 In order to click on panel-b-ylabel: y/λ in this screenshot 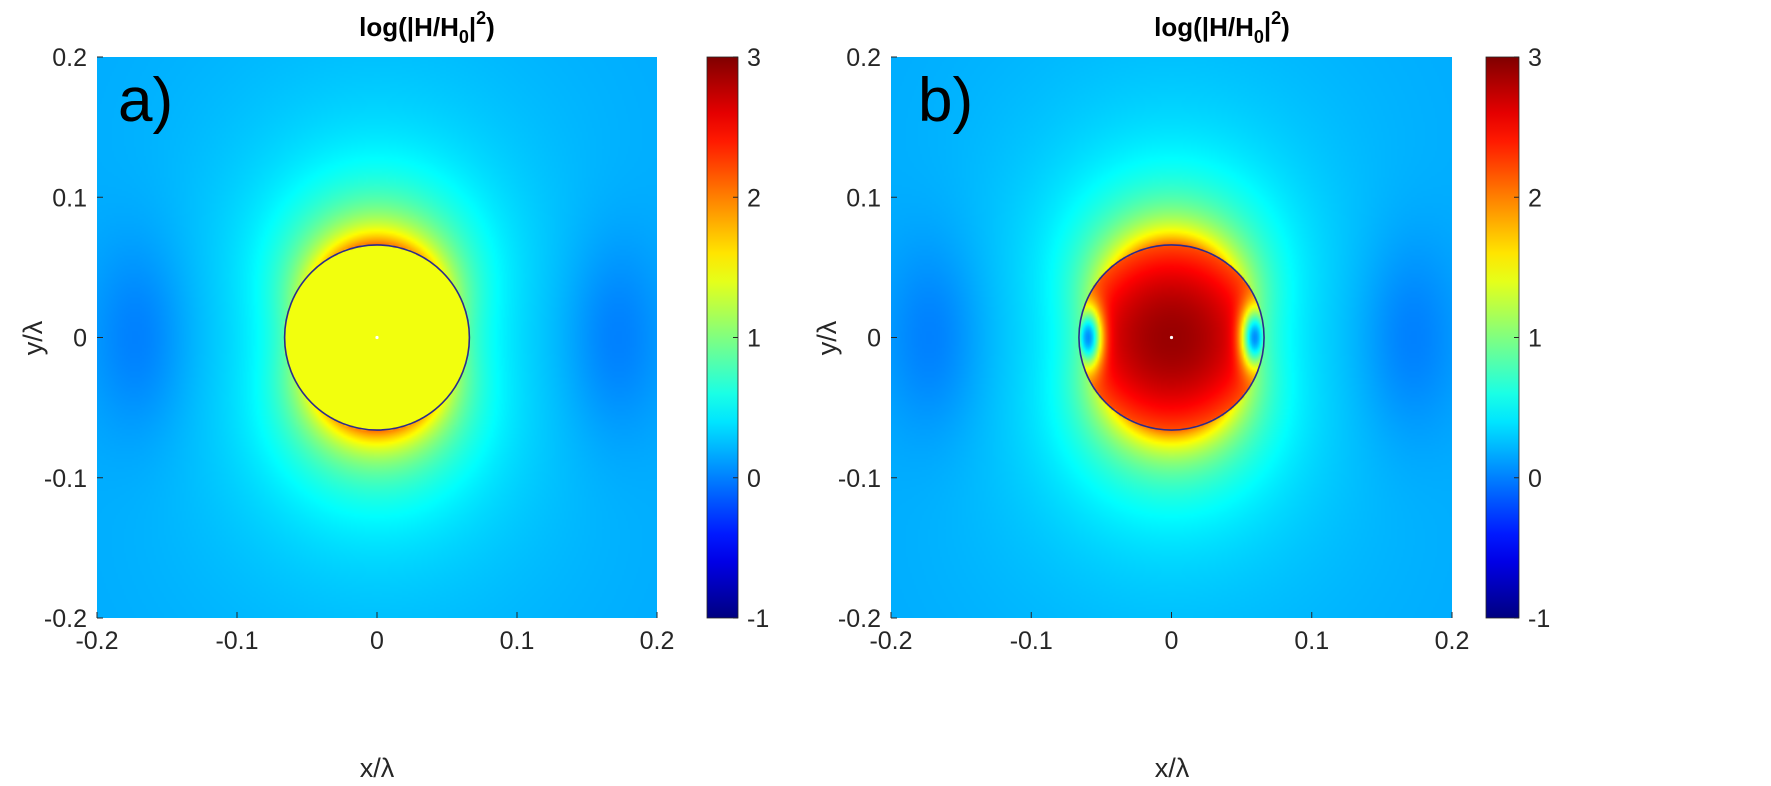, I will do `click(827, 337)`.